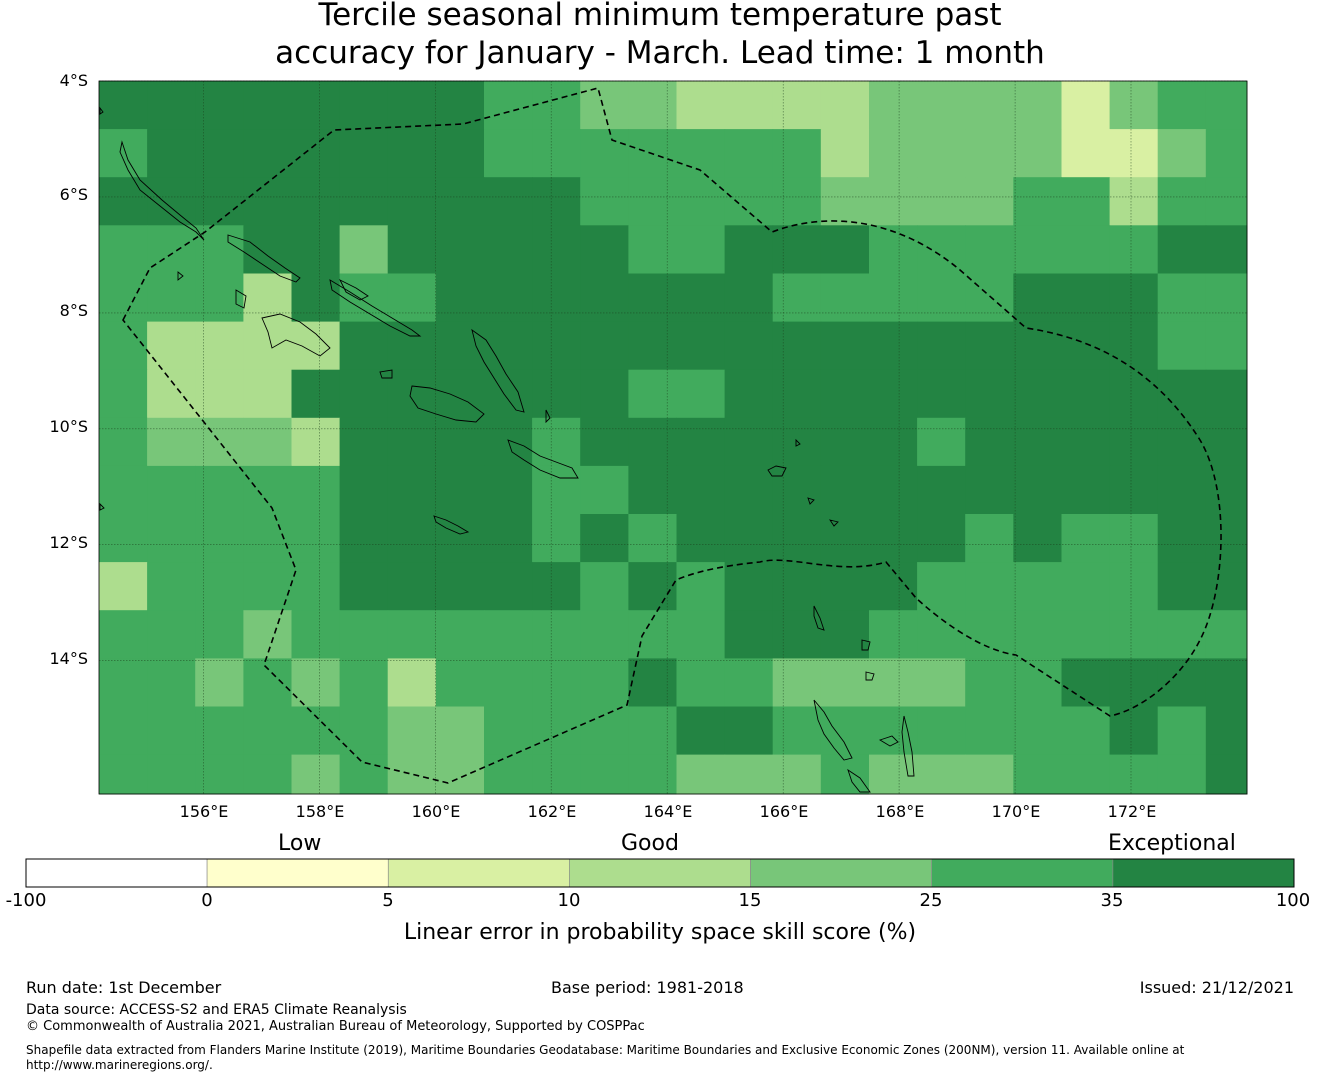 This screenshot has height=1080, width=1320. What do you see at coordinates (1016, 811) in the screenshot?
I see `lon-label-170e: 170°E` at bounding box center [1016, 811].